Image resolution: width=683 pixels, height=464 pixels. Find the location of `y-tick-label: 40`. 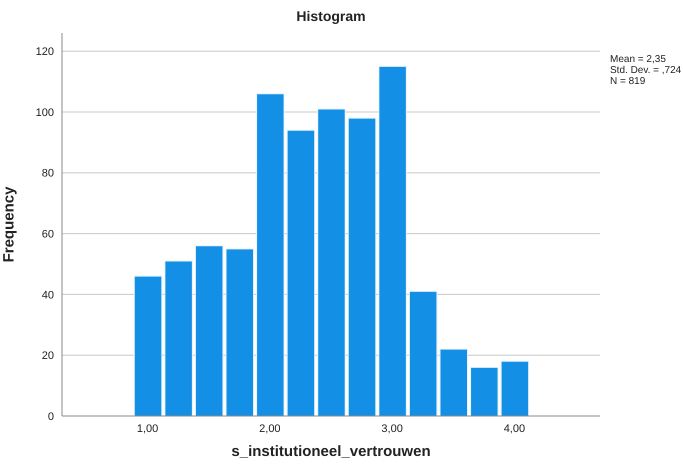

y-tick-label: 40 is located at coordinates (48, 295).